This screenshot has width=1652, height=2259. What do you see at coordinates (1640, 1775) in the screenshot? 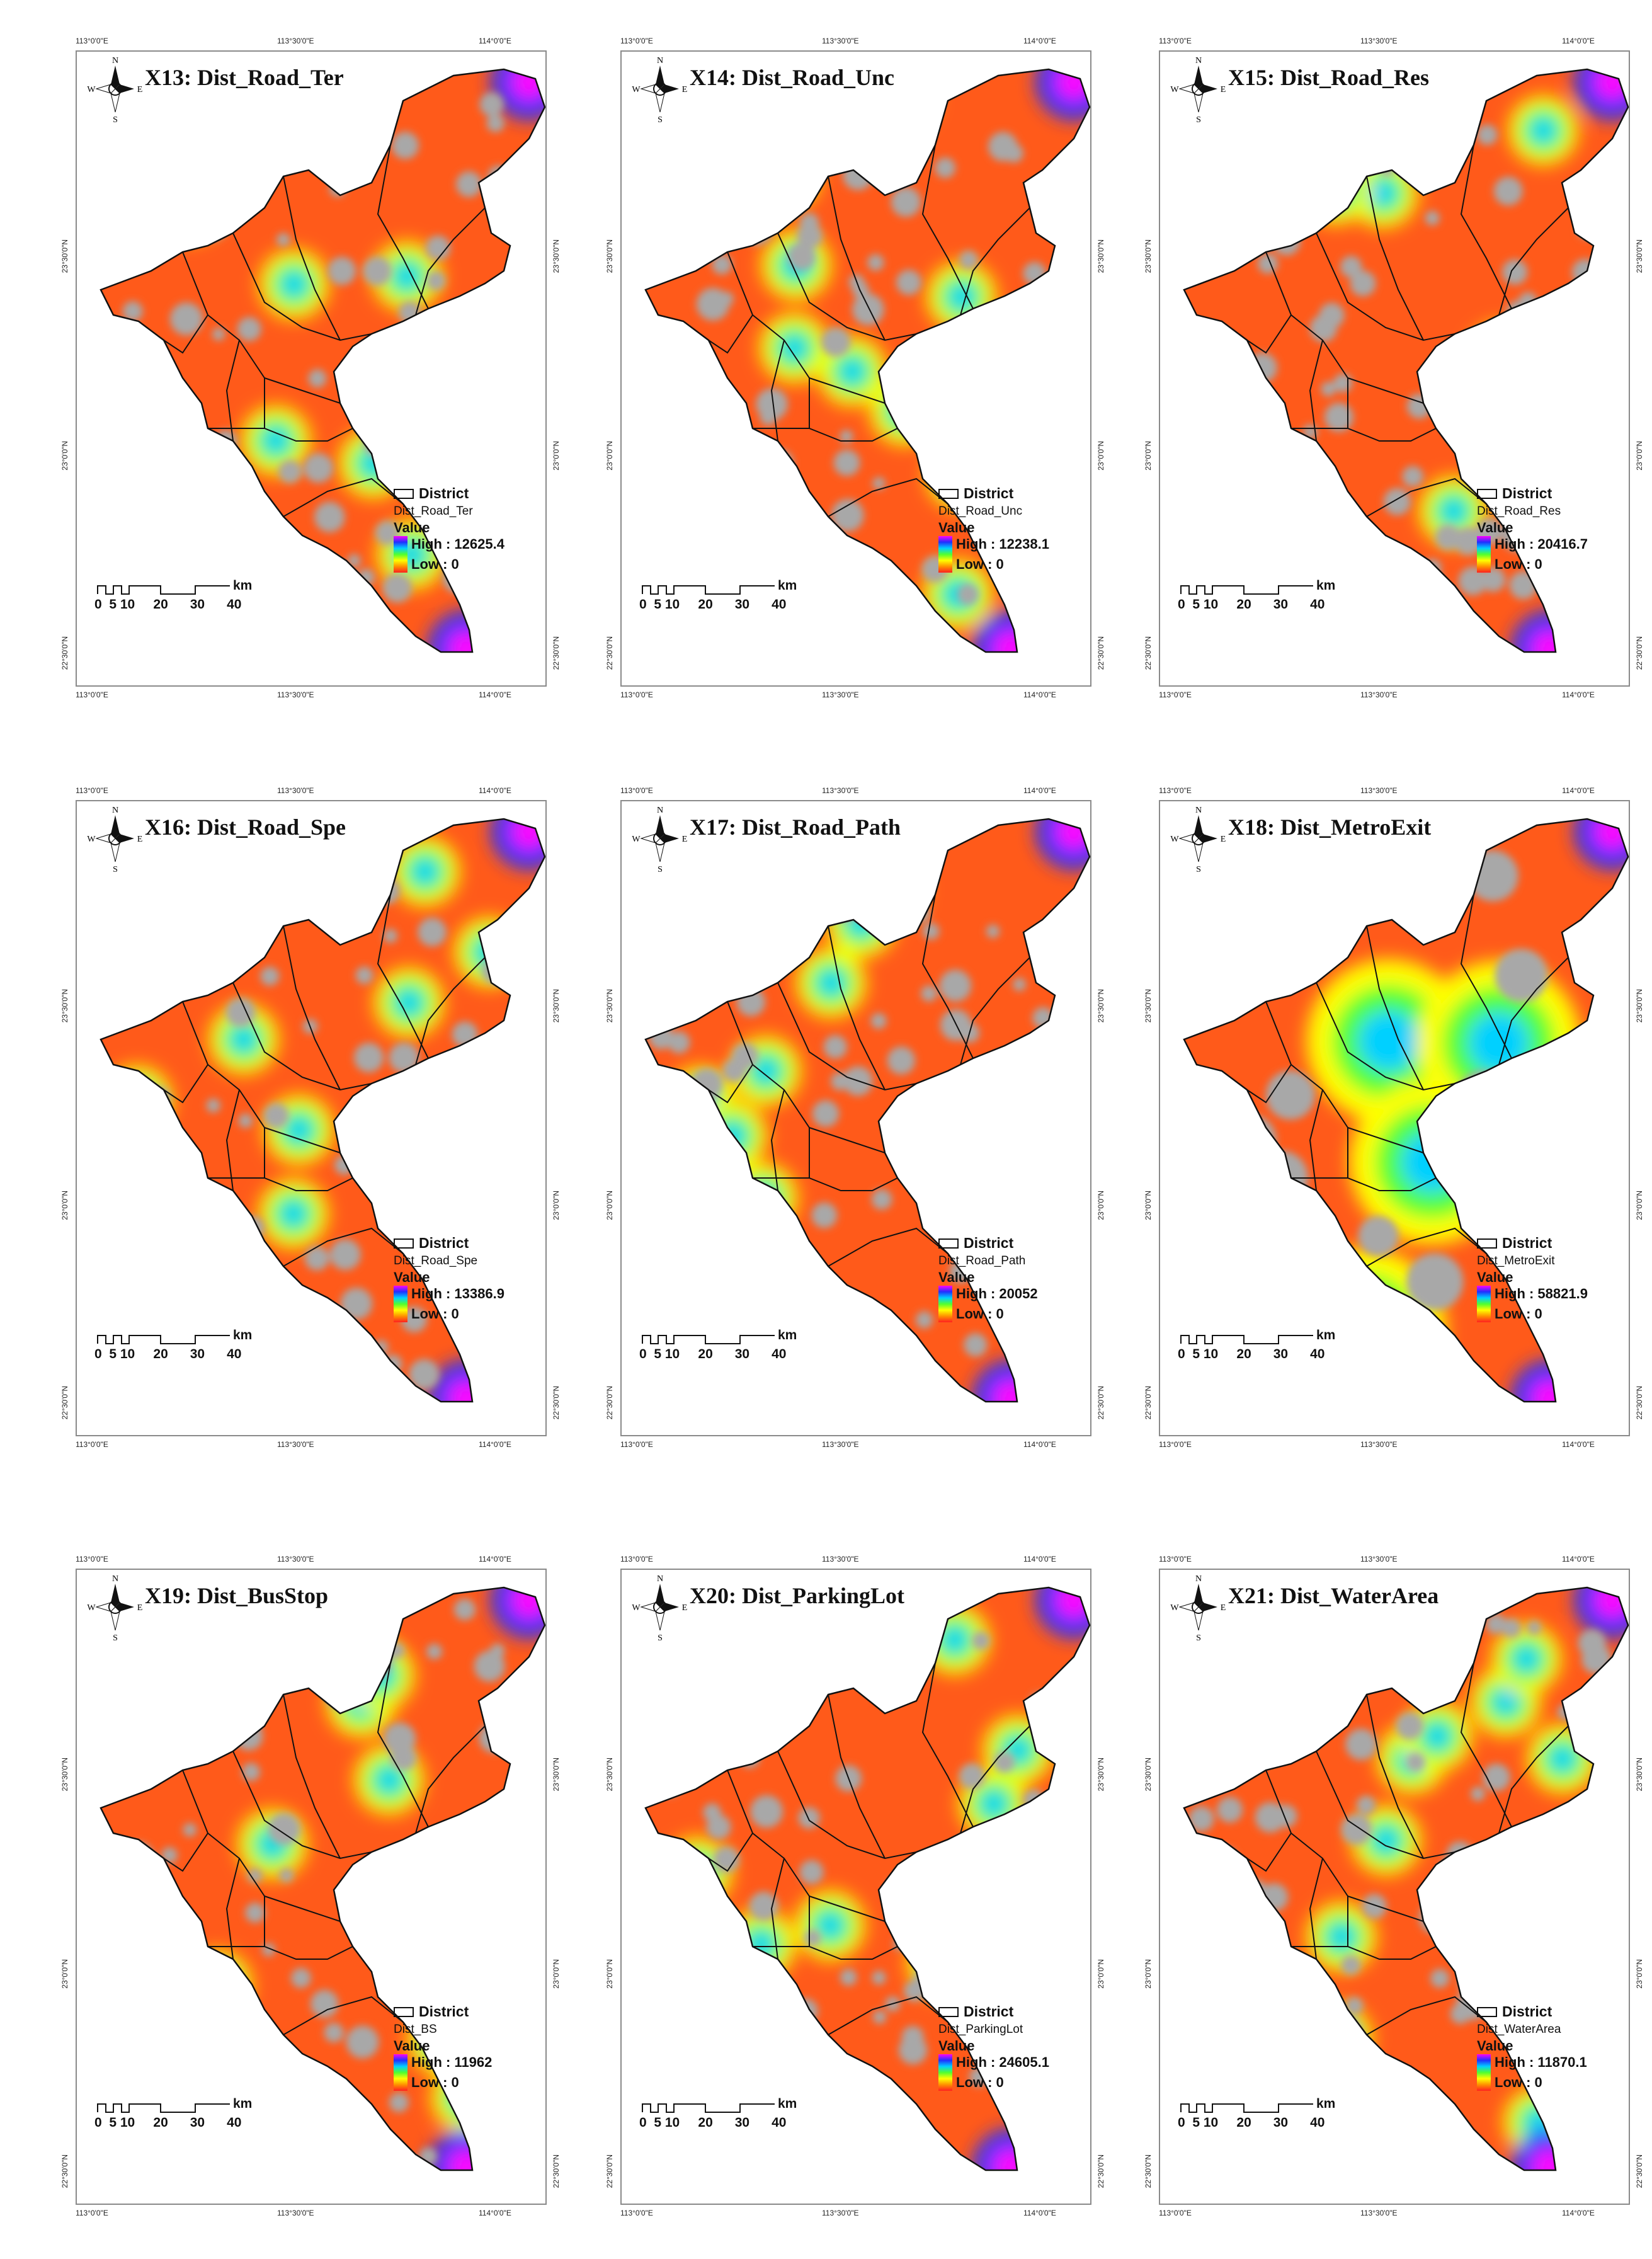
I see `lat-label-right-top: 23°30'0"N` at bounding box center [1640, 1775].